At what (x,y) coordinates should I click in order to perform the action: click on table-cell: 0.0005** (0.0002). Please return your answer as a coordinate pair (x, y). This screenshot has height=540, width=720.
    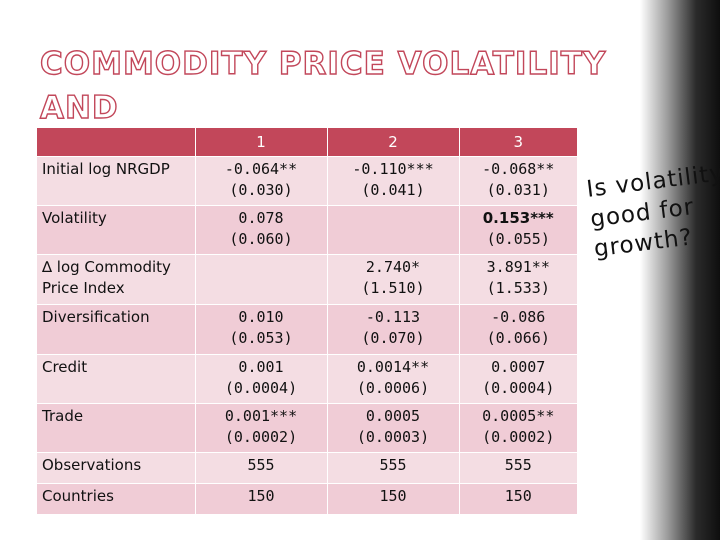
    Looking at the image, I should click on (518, 426).